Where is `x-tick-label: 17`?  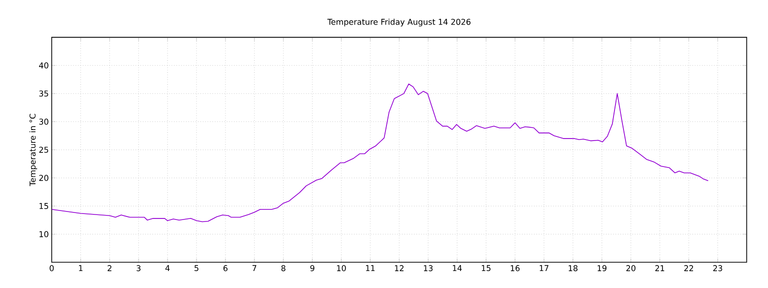
x-tick-label: 17 is located at coordinates (544, 268).